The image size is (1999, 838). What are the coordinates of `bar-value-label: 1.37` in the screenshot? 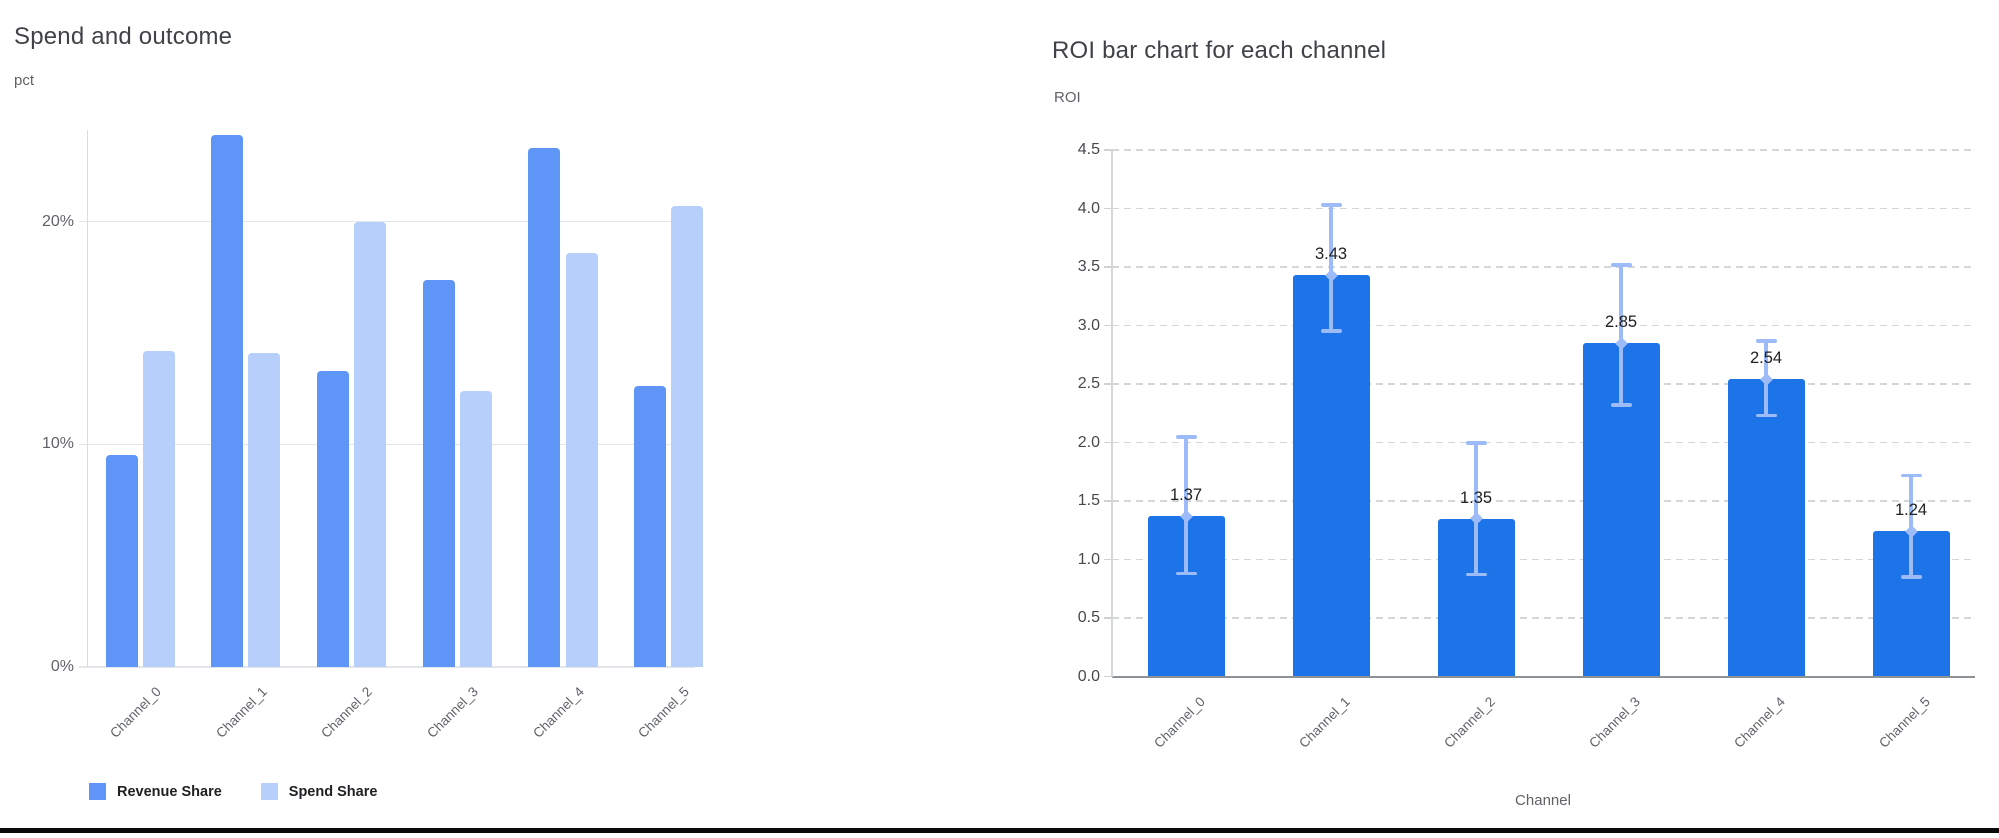 It's located at (1186, 495).